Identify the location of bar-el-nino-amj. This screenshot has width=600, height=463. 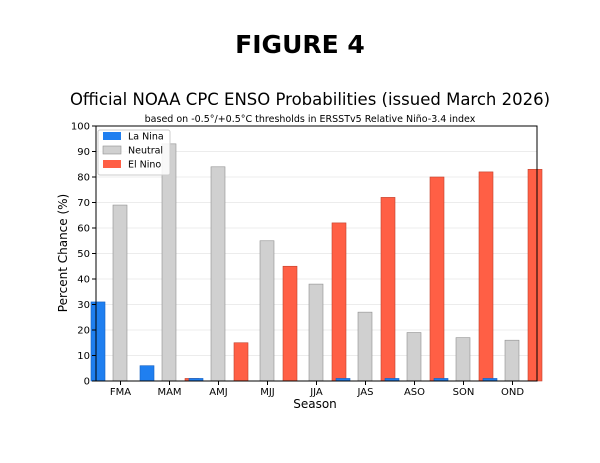
(241, 362).